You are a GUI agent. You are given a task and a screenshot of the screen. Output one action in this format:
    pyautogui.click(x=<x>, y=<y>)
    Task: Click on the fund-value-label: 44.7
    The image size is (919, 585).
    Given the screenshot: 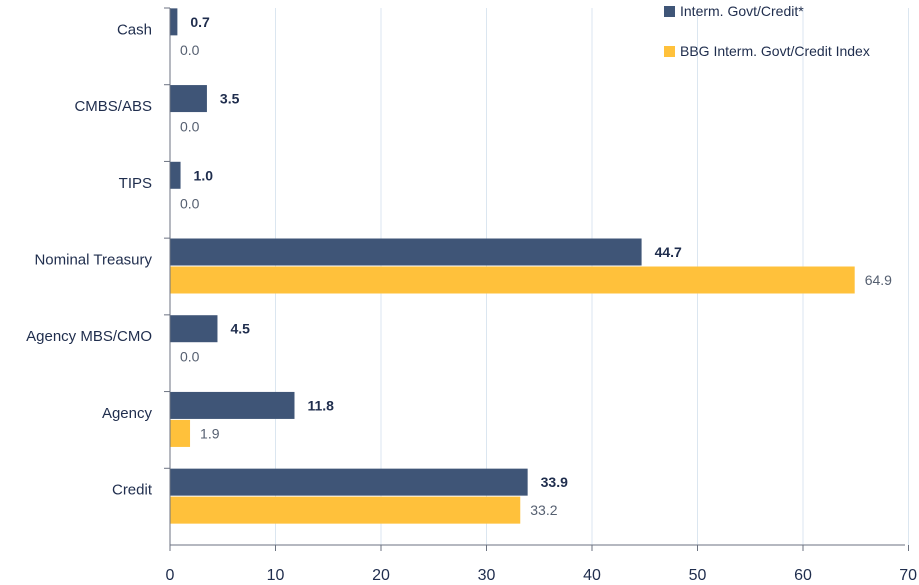 What is the action you would take?
    pyautogui.click(x=668, y=252)
    